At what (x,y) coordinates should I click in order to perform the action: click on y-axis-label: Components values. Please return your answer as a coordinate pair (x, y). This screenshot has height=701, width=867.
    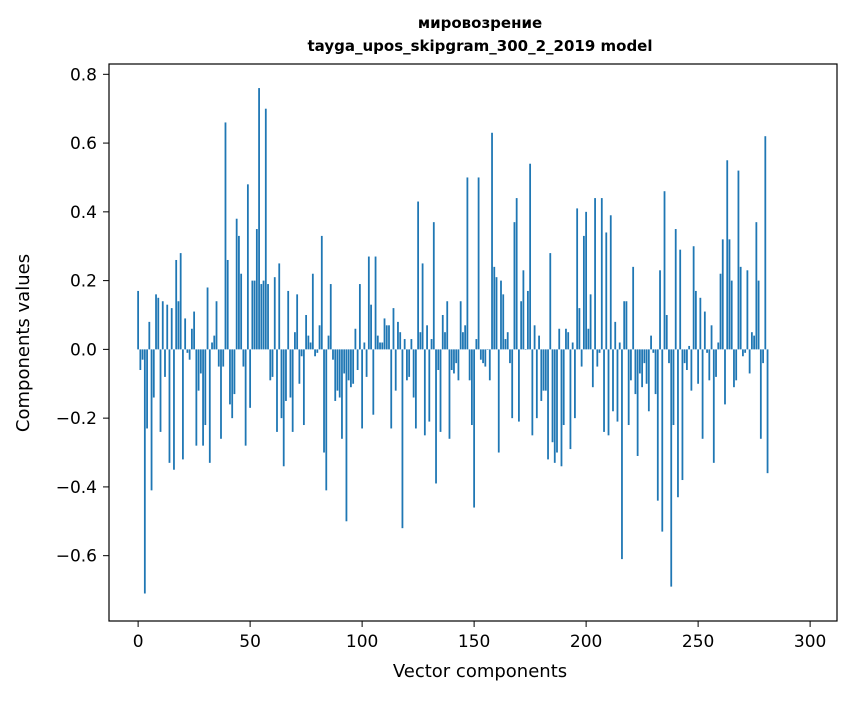
    Looking at the image, I should click on (23, 343).